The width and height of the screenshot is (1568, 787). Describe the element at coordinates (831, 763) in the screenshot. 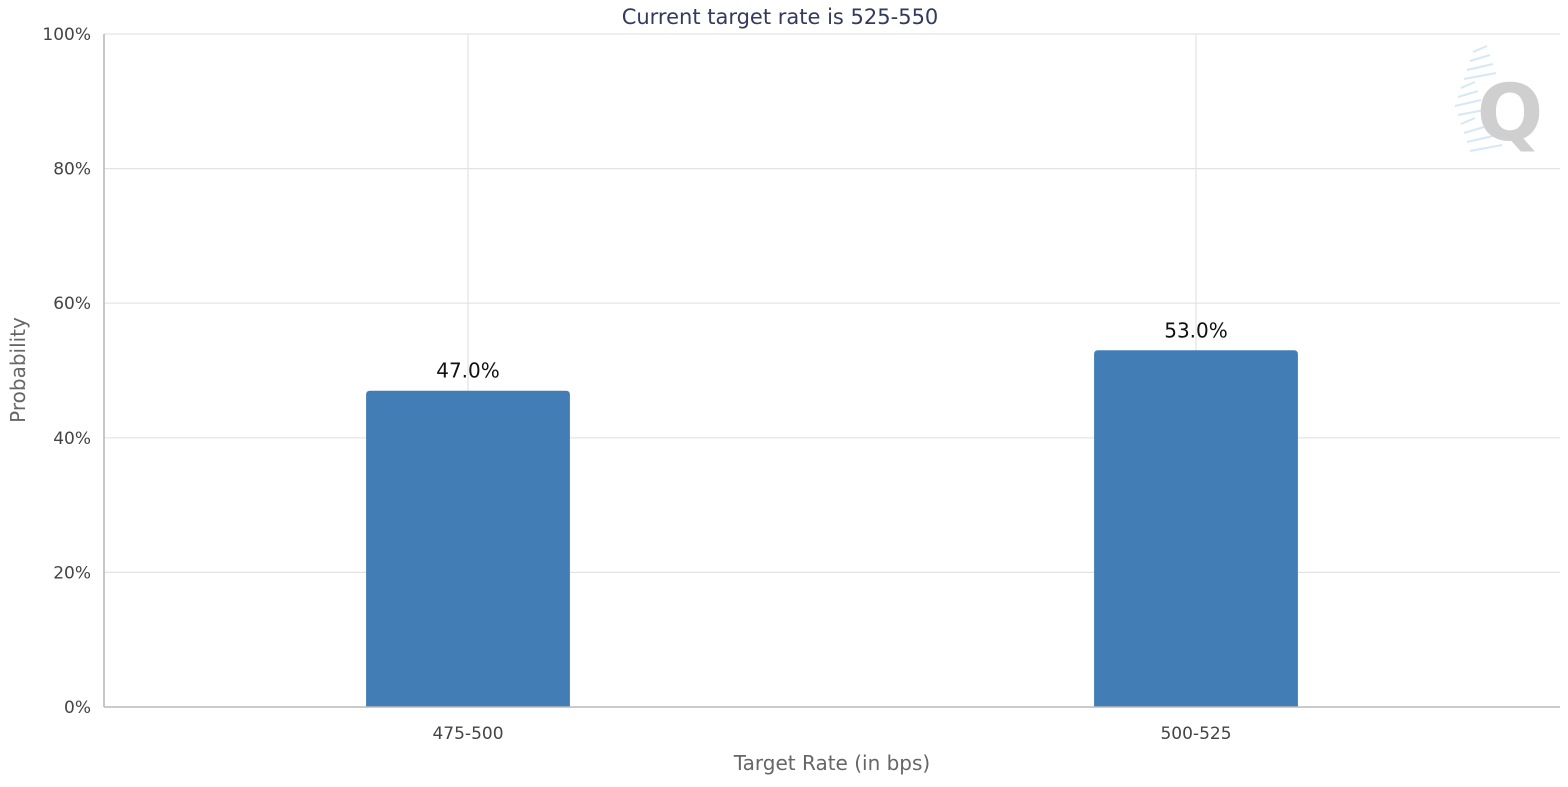

I see `x-axis-title: Target Rate (in bps)` at that location.